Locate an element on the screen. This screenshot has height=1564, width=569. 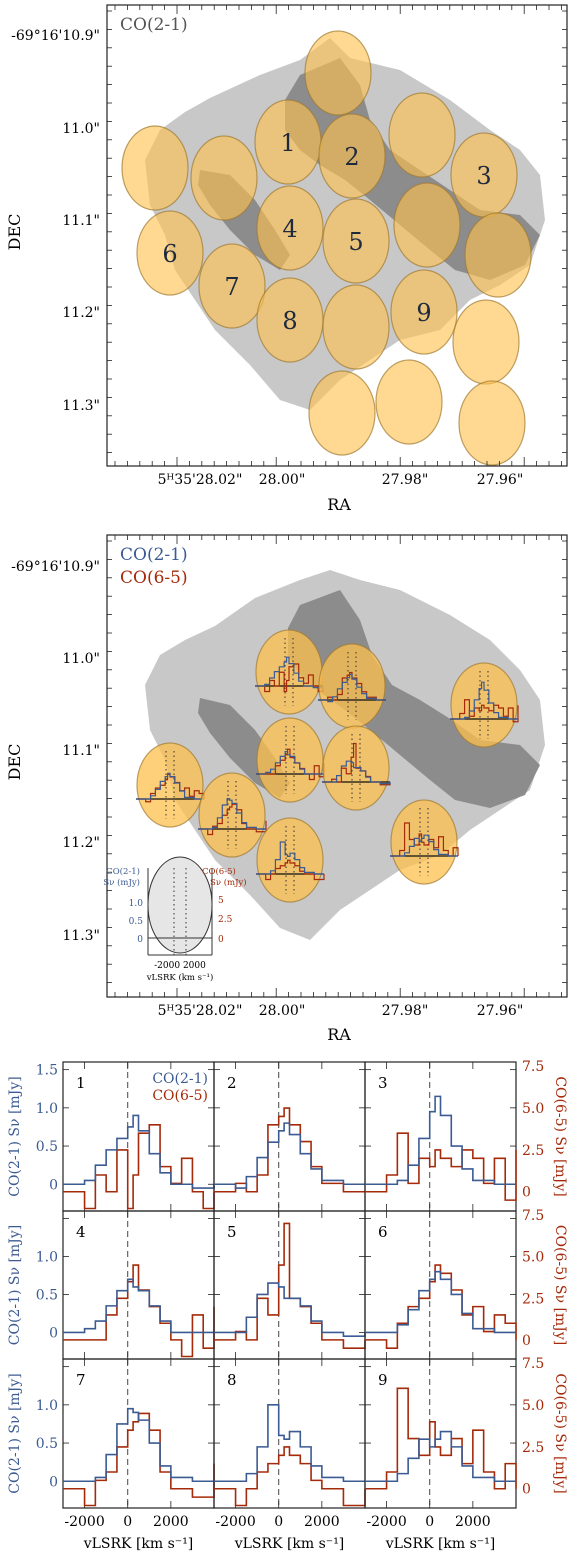
inset-right-unit: Sν (mJy) is located at coordinates (228, 882).